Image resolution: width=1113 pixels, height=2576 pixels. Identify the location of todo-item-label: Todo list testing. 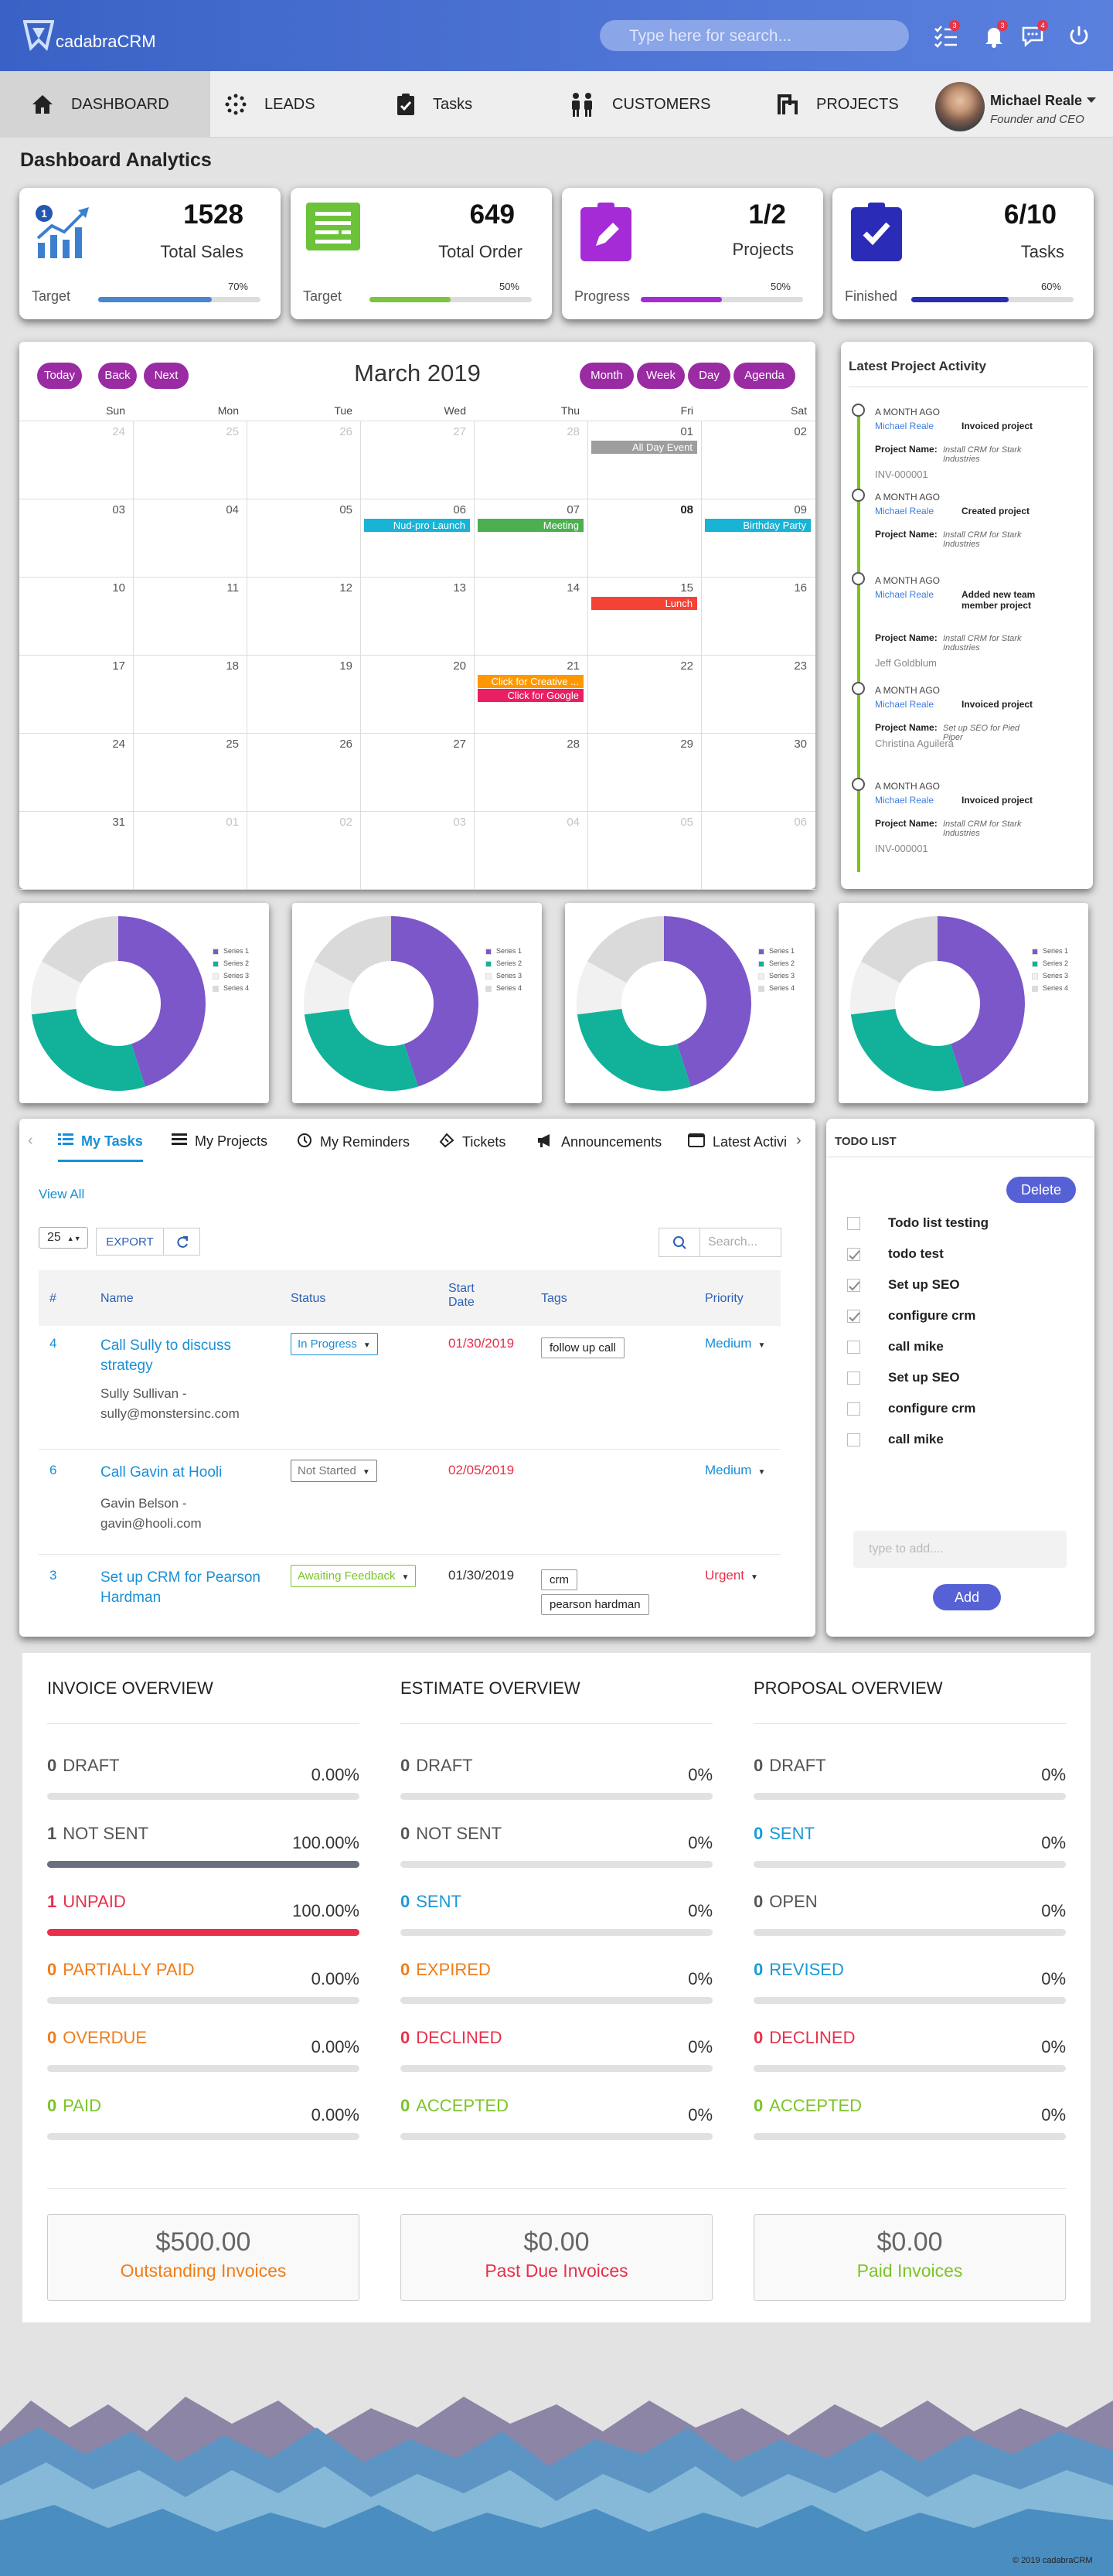
(938, 1222).